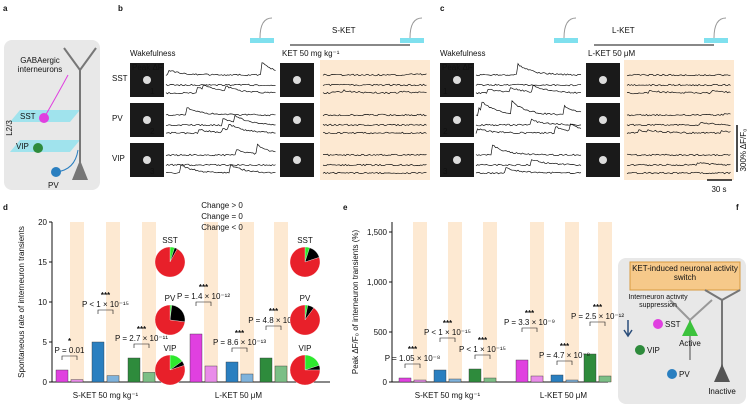  What do you see at coordinates (40, 65) in the screenshot?
I see `diagram-title-box: GABAergic interneurons` at bounding box center [40, 65].